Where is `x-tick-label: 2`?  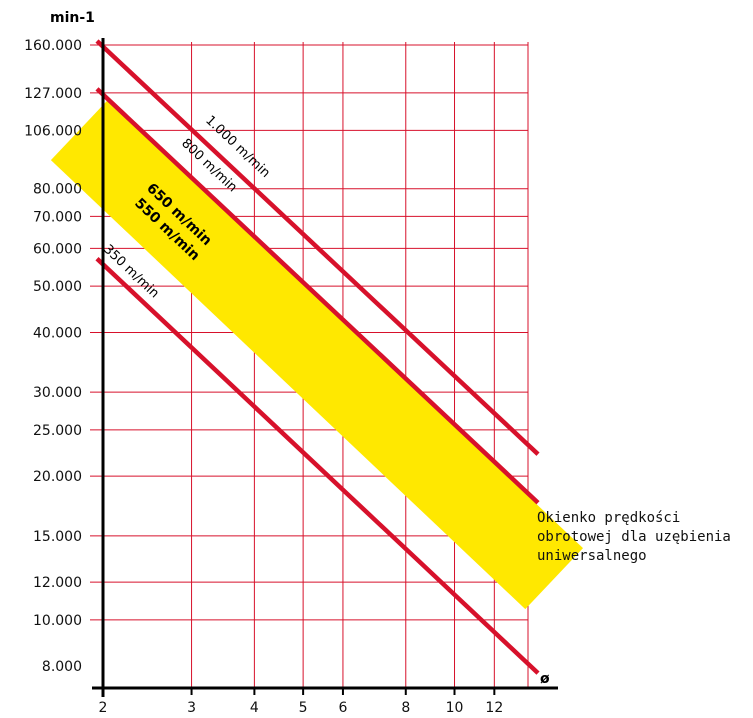
x-tick-label: 2 is located at coordinates (103, 708).